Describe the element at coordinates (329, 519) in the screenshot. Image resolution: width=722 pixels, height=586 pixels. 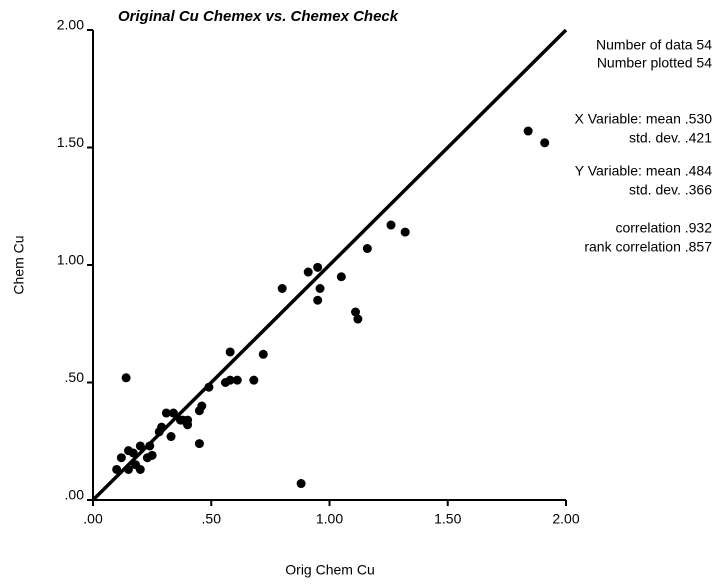
I see `x-tick-label: 1.00` at that location.